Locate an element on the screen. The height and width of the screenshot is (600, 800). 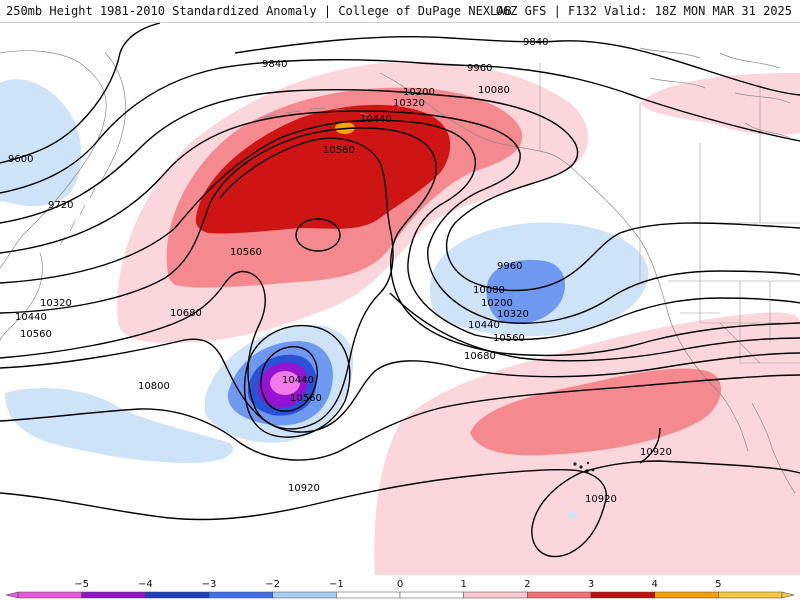
colorbar-svg: −5 −4 −3 −2 −1 0 1 2 3 4 5 is located at coordinates (400, 589).